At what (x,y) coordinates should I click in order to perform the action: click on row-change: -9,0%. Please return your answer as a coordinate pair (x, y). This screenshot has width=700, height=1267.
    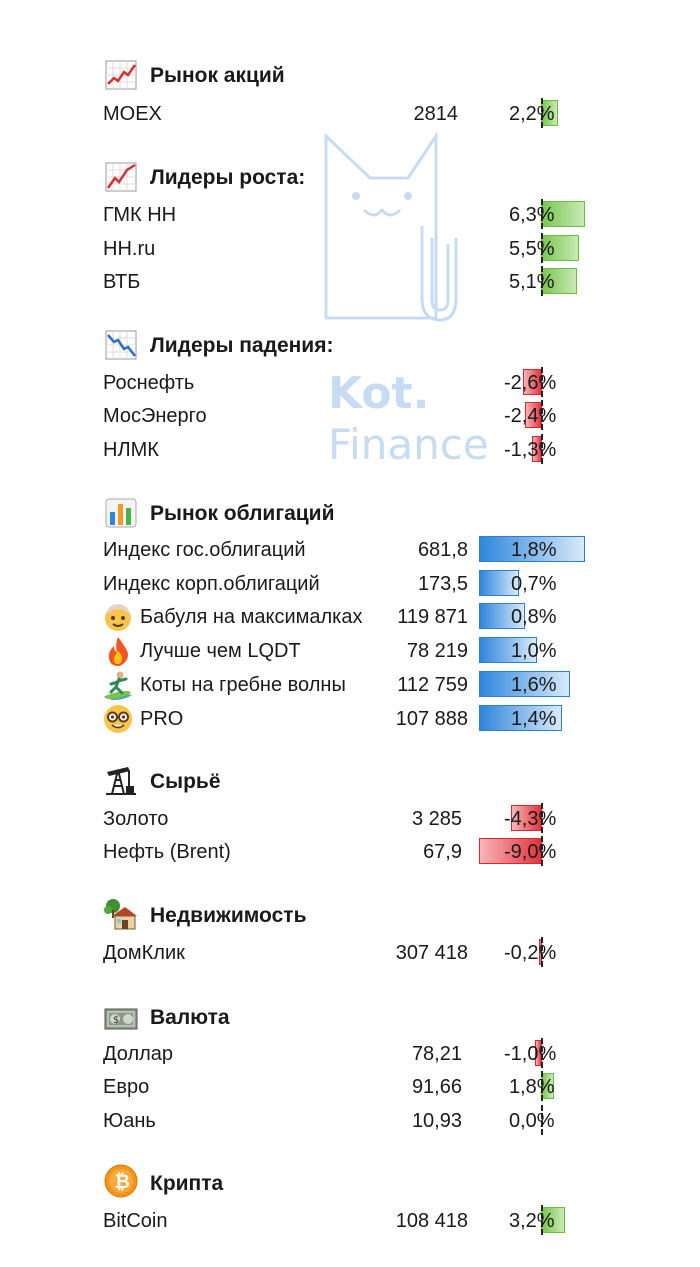
    Looking at the image, I should click on (530, 852).